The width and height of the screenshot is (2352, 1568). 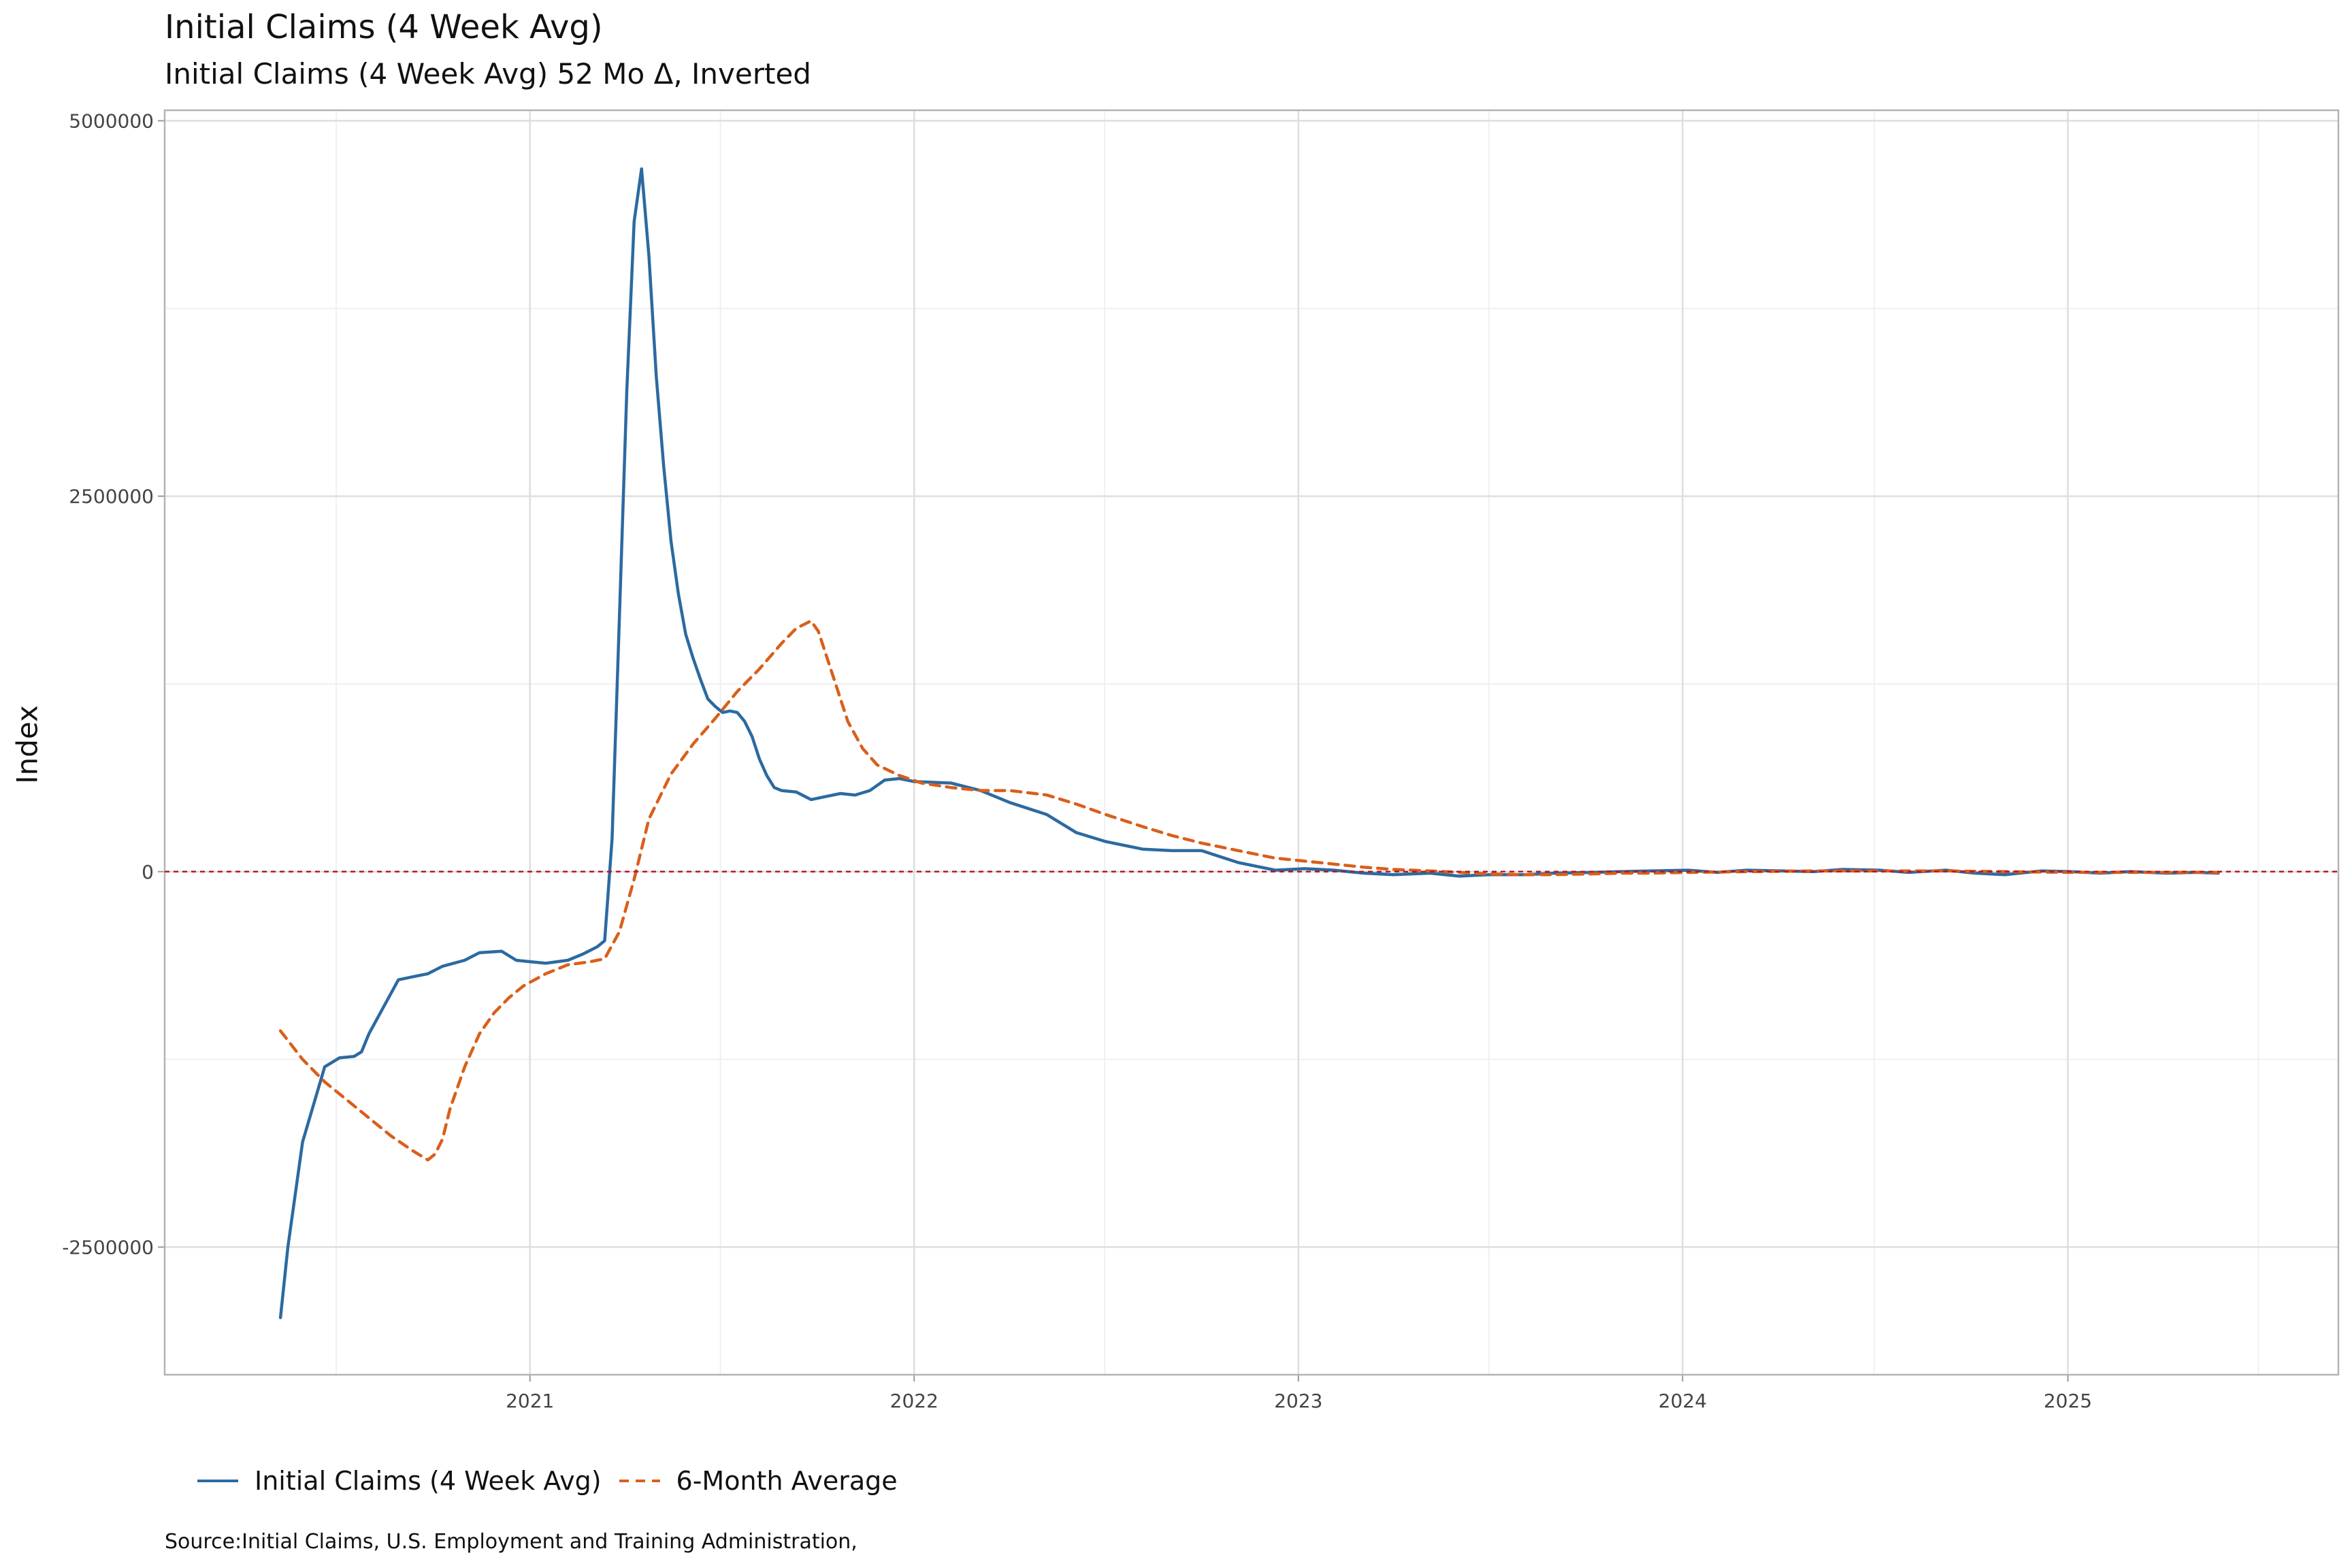 What do you see at coordinates (108, 1247) in the screenshot?
I see `y-tick-label: -2500000` at bounding box center [108, 1247].